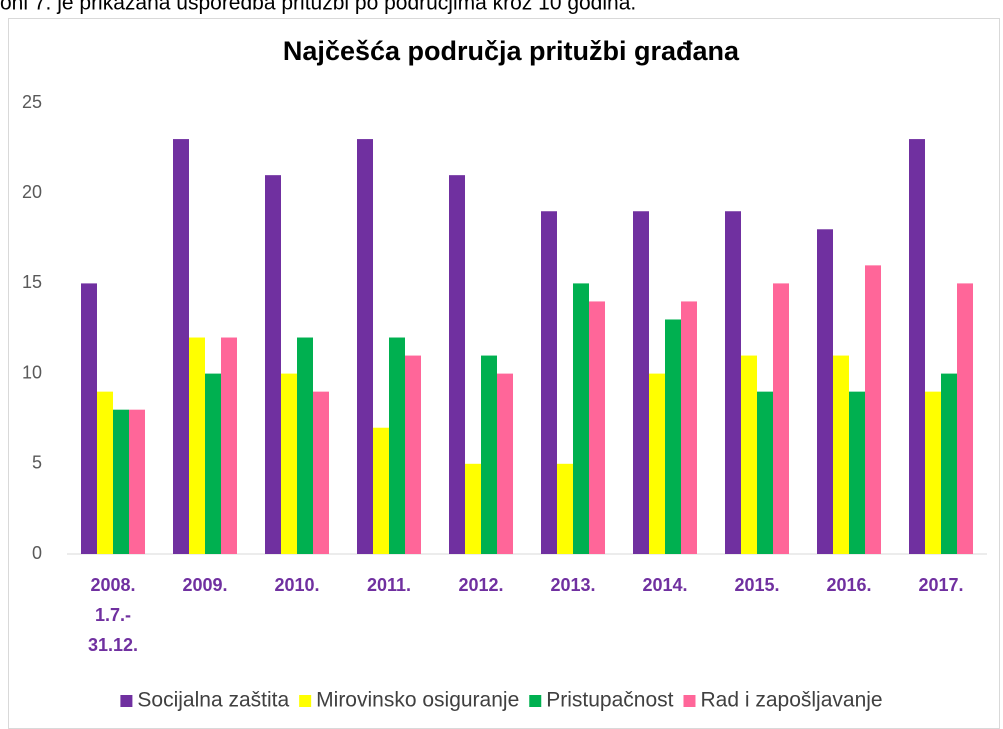  Describe the element at coordinates (37, 463) in the screenshot. I see `y-tick-label: 5` at that location.